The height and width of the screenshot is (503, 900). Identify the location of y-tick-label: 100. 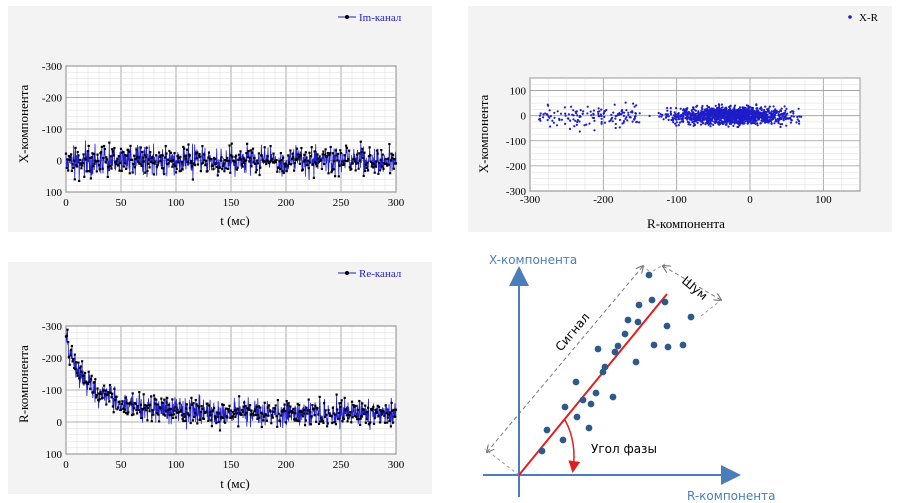
(518, 92).